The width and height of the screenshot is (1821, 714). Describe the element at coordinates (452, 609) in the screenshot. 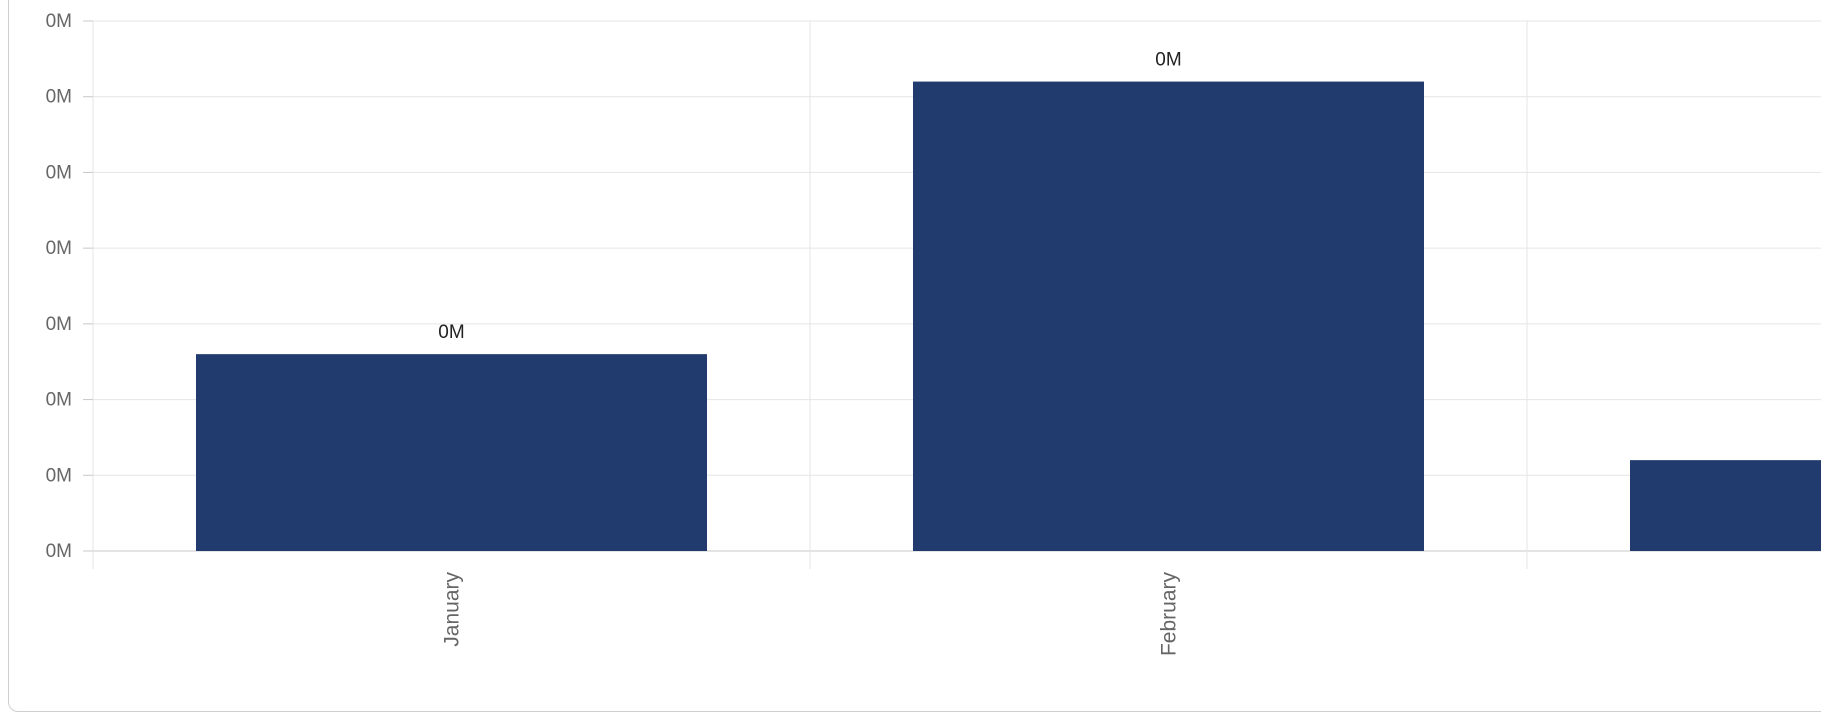

I see `x-category-label: January` at that location.